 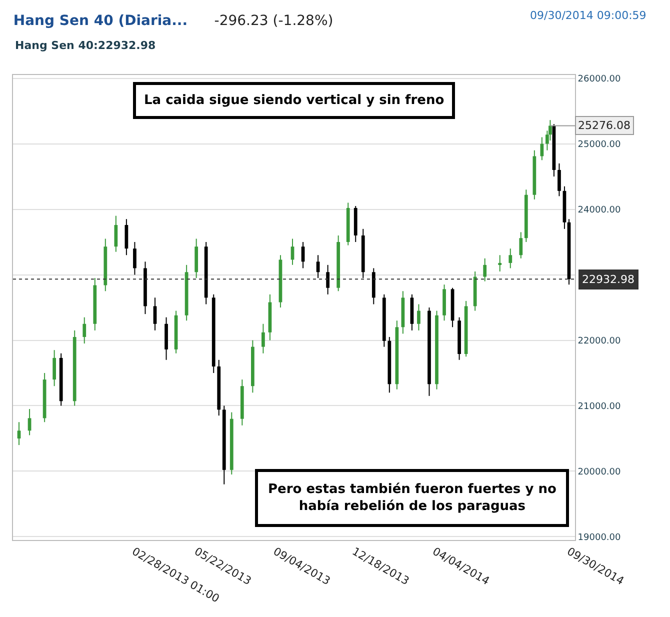 What do you see at coordinates (600, 210) in the screenshot?
I see `y-tick-label: 24000.00` at bounding box center [600, 210].